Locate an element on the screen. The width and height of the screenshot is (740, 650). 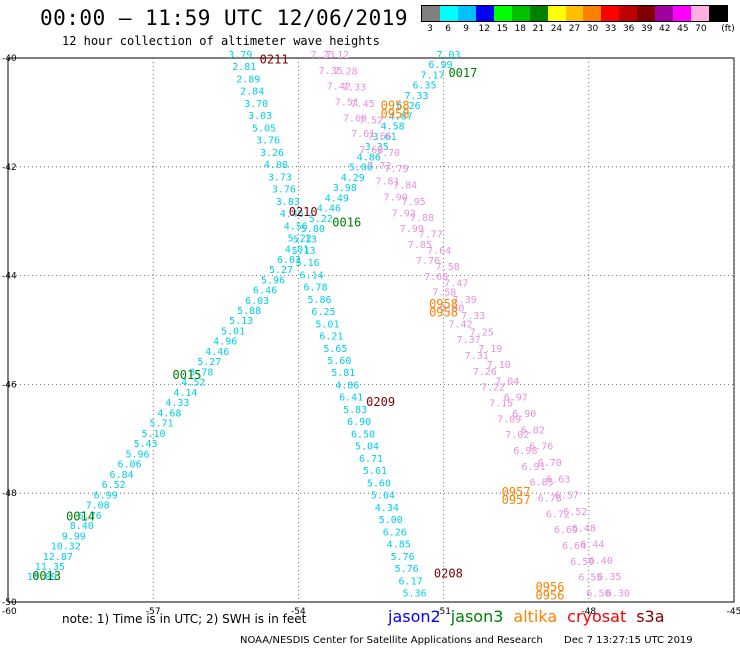
wave-height-value: 6.97 is located at coordinates (516, 398).